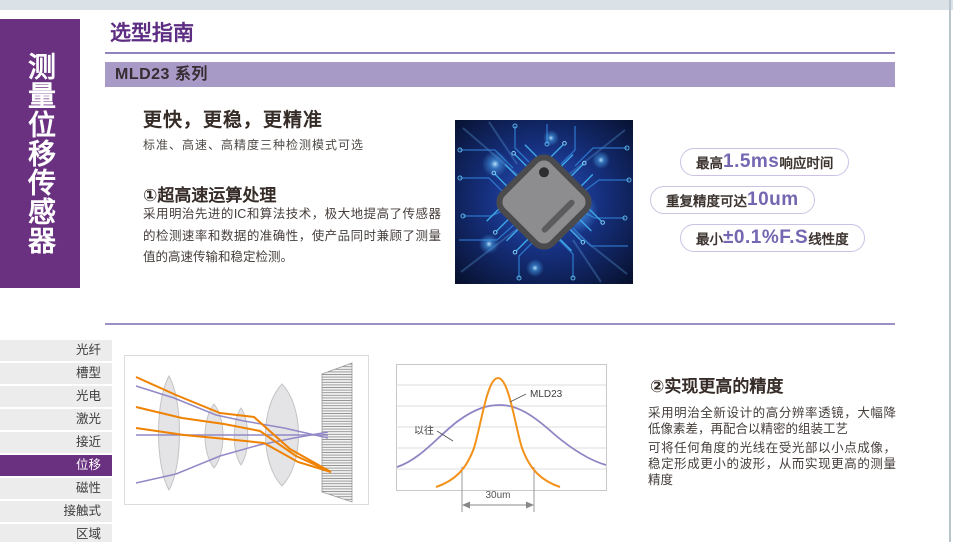 This screenshot has width=953, height=542. I want to click on arrowhead-right, so click(530, 505).